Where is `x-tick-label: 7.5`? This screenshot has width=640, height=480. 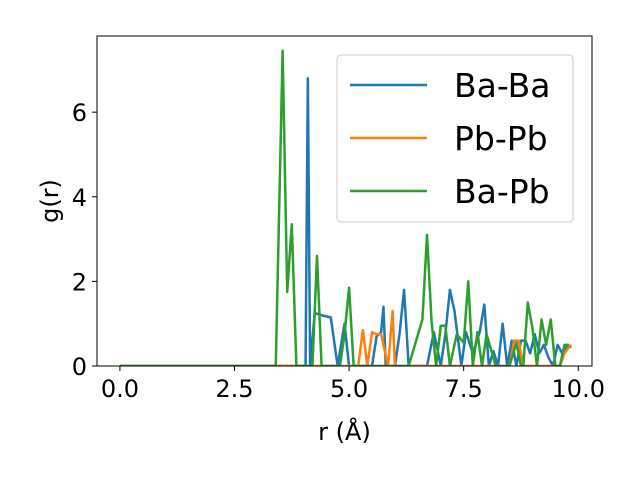 x-tick-label: 7.5 is located at coordinates (464, 389).